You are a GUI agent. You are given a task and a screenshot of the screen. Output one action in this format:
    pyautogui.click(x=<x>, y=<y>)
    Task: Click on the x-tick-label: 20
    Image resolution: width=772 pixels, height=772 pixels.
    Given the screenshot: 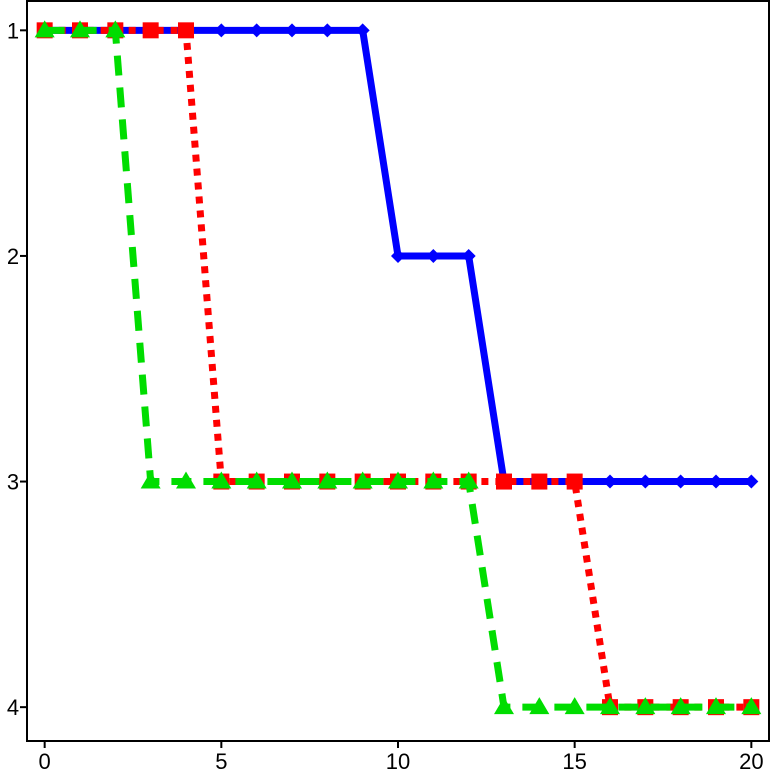 What is the action you would take?
    pyautogui.click(x=751, y=760)
    